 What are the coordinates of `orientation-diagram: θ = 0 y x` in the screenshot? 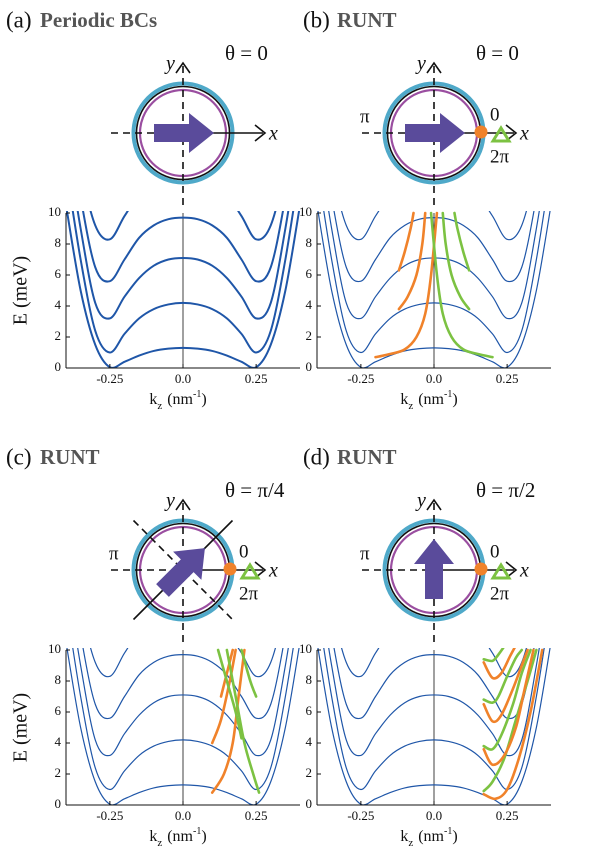 It's located at (194, 123).